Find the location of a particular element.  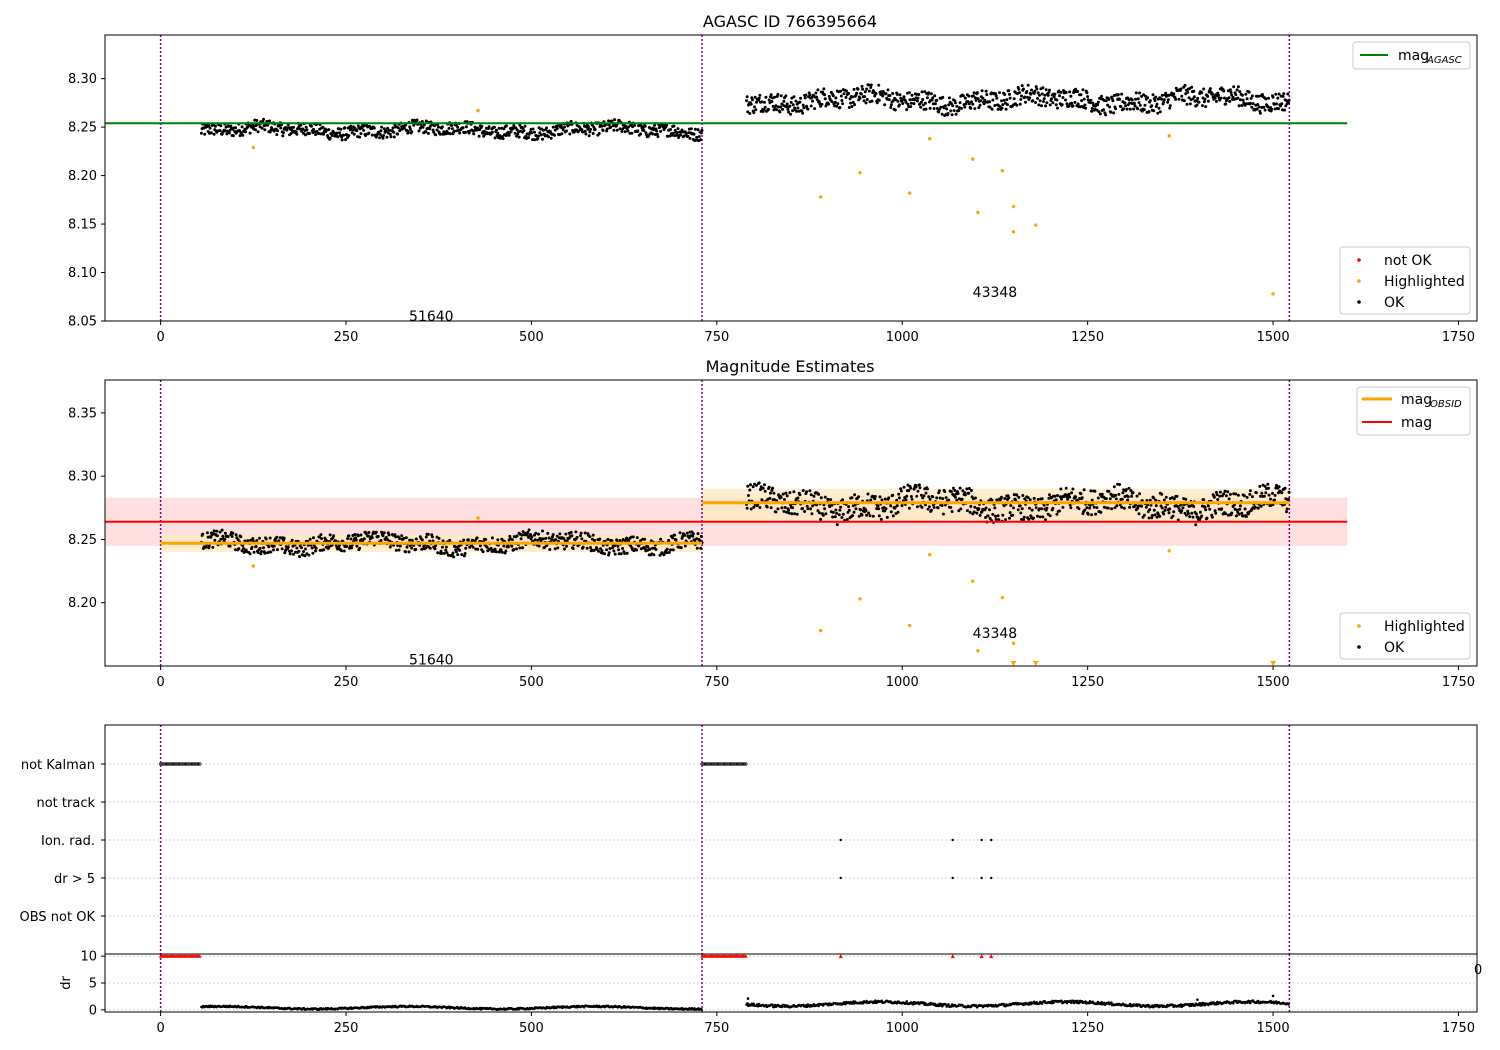

dr-plot-content is located at coordinates (791, 983).